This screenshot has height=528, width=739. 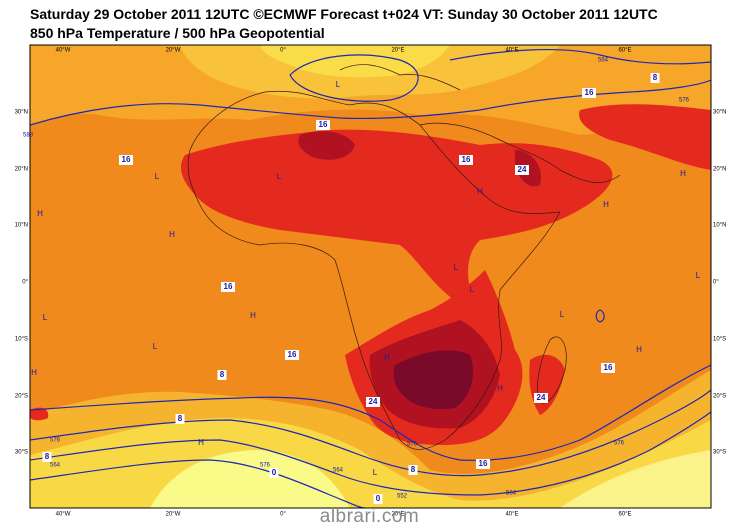 What do you see at coordinates (369, 516) in the screenshot?
I see `watermark: albrari.com` at bounding box center [369, 516].